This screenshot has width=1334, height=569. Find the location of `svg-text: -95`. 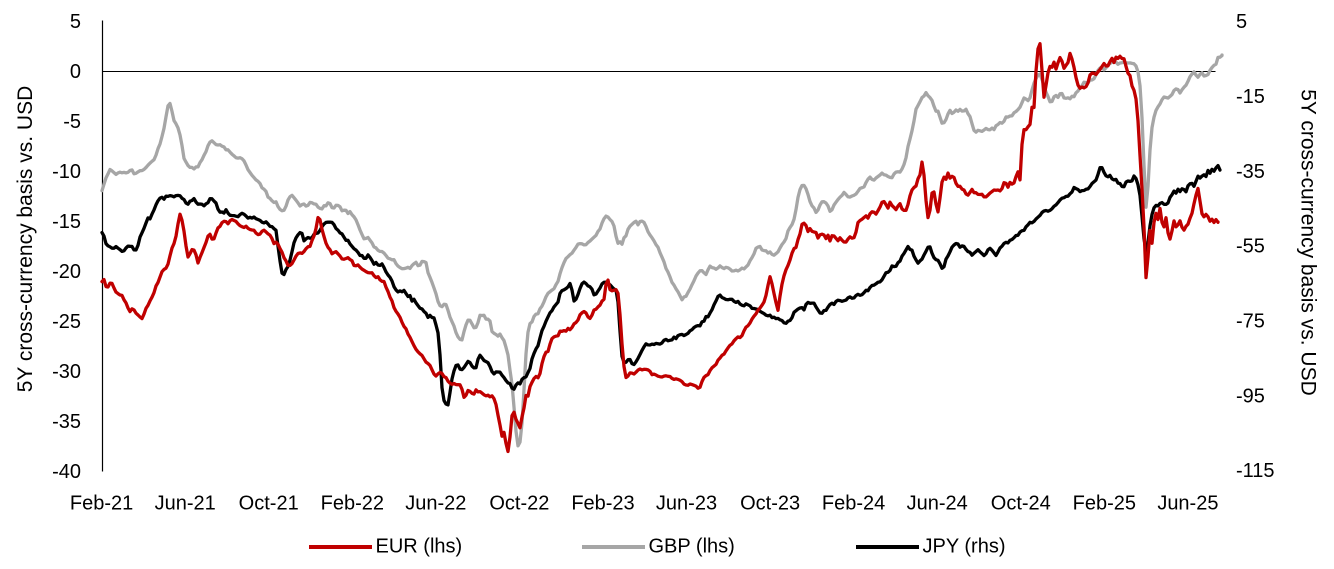

svg-text: -95 is located at coordinates (1250, 396).